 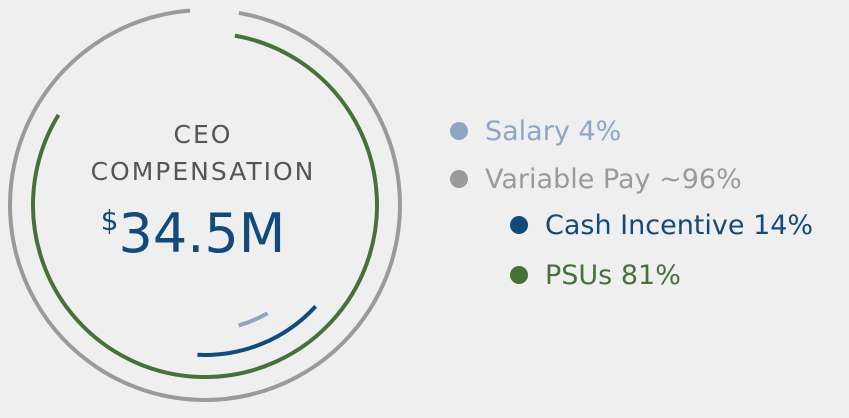 I want to click on legend-entry: Salary 4%, so click(x=553, y=131).